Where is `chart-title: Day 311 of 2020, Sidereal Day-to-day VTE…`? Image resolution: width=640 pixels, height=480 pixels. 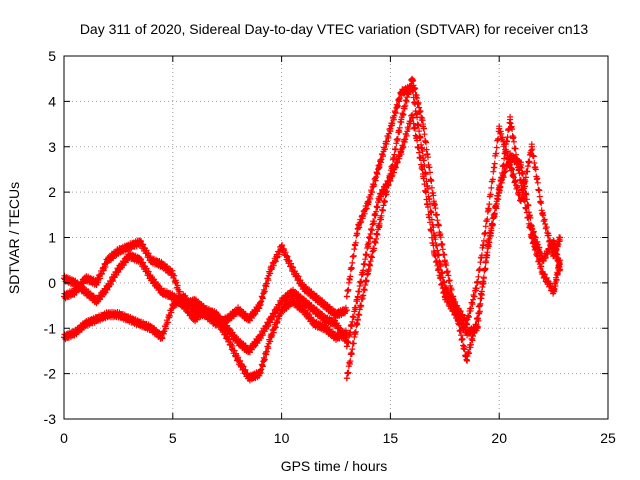
chart-title: Day 311 of 2020, Sidereal Day-to-day VTE… is located at coordinates (334, 29).